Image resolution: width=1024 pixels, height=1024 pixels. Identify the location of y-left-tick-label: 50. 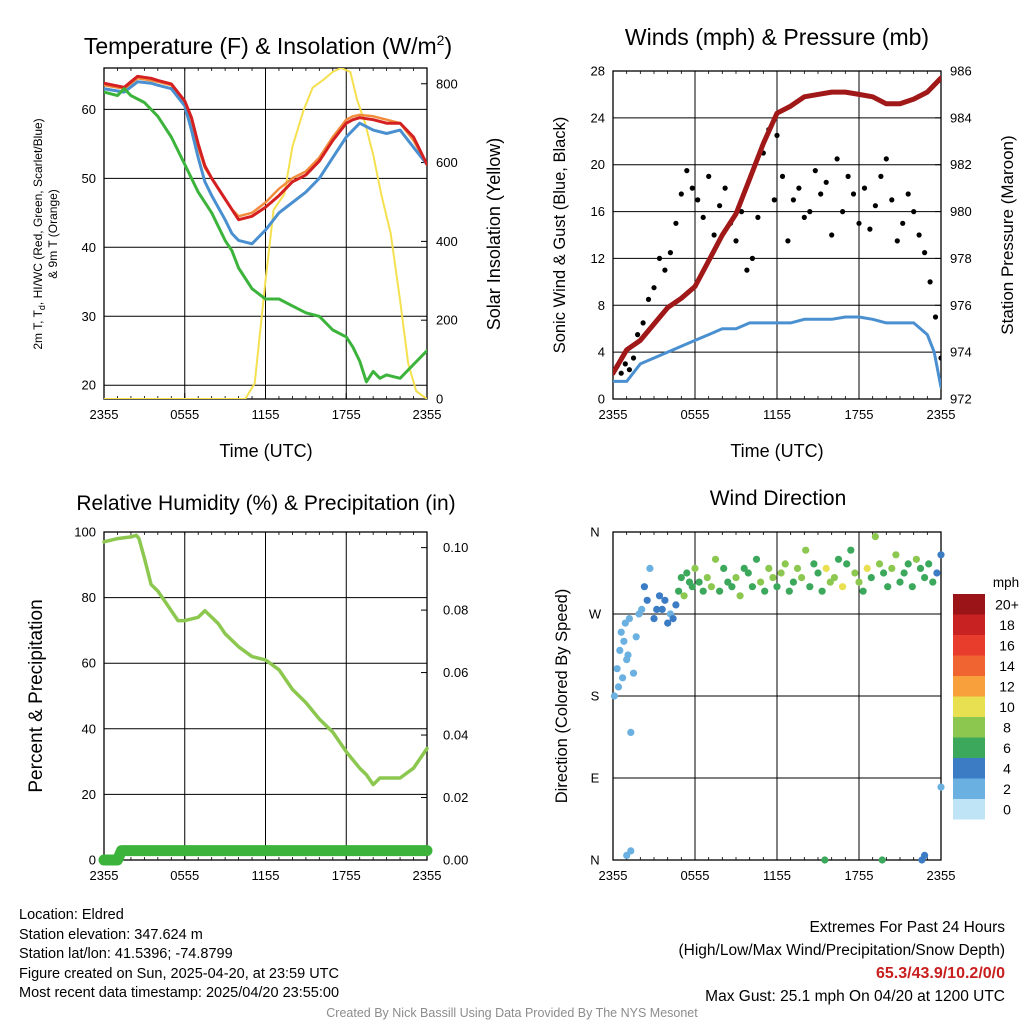
(89, 178).